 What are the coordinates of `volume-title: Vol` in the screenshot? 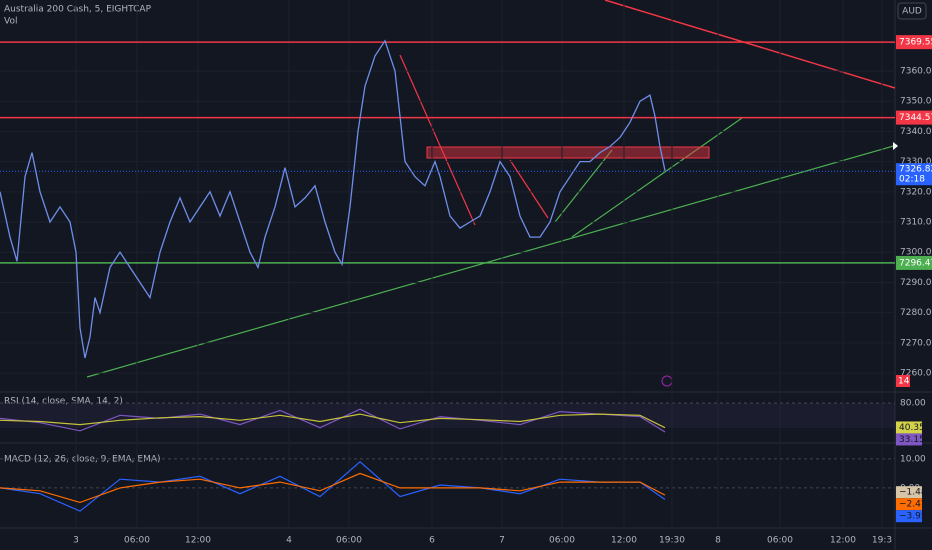 It's located at (10, 22).